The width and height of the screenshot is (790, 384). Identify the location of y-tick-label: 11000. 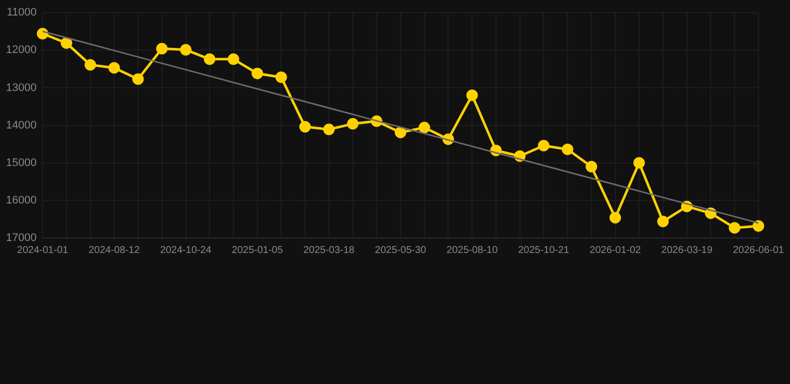
(21, 12).